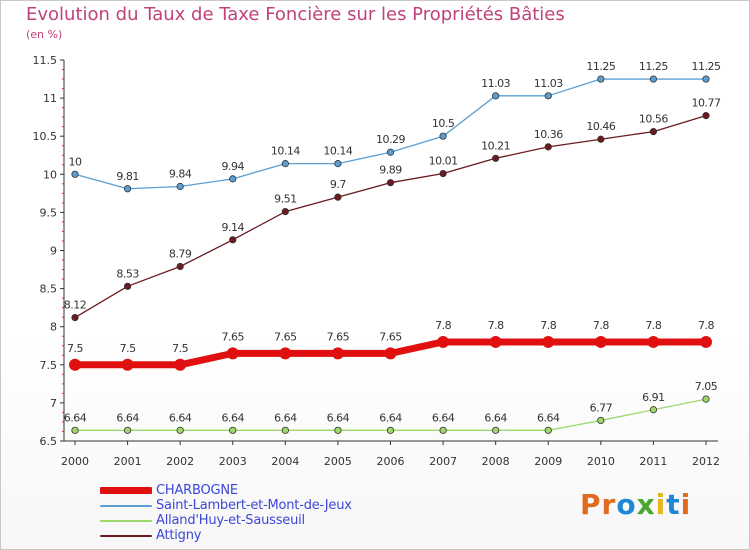  I want to click on x-tick-label: 2001, so click(128, 461).